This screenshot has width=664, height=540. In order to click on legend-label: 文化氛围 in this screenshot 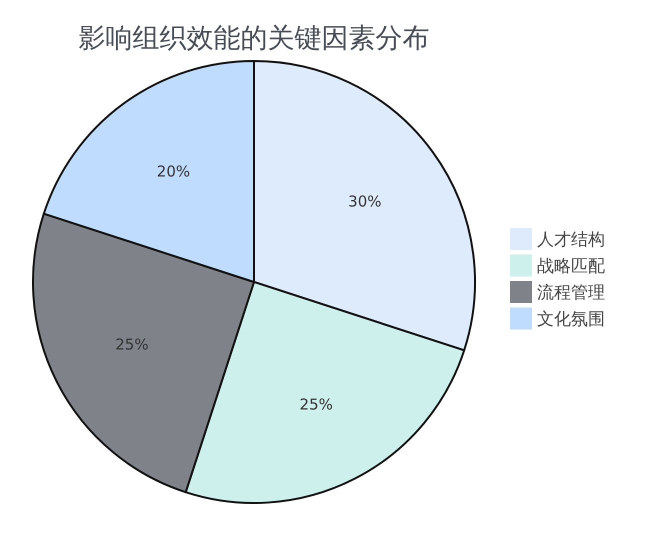, I will do `click(571, 319)`.